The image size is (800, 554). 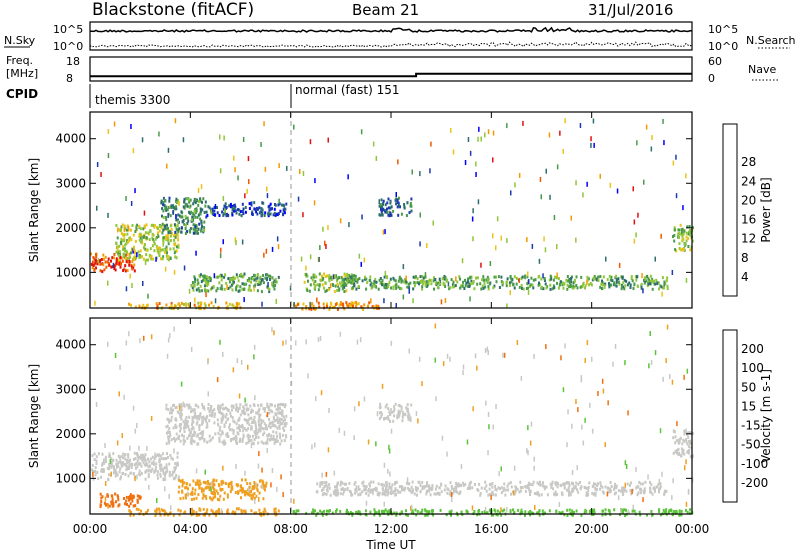 I want to click on vel-yaxis-tick-label-1: 2000, so click(x=70, y=434).